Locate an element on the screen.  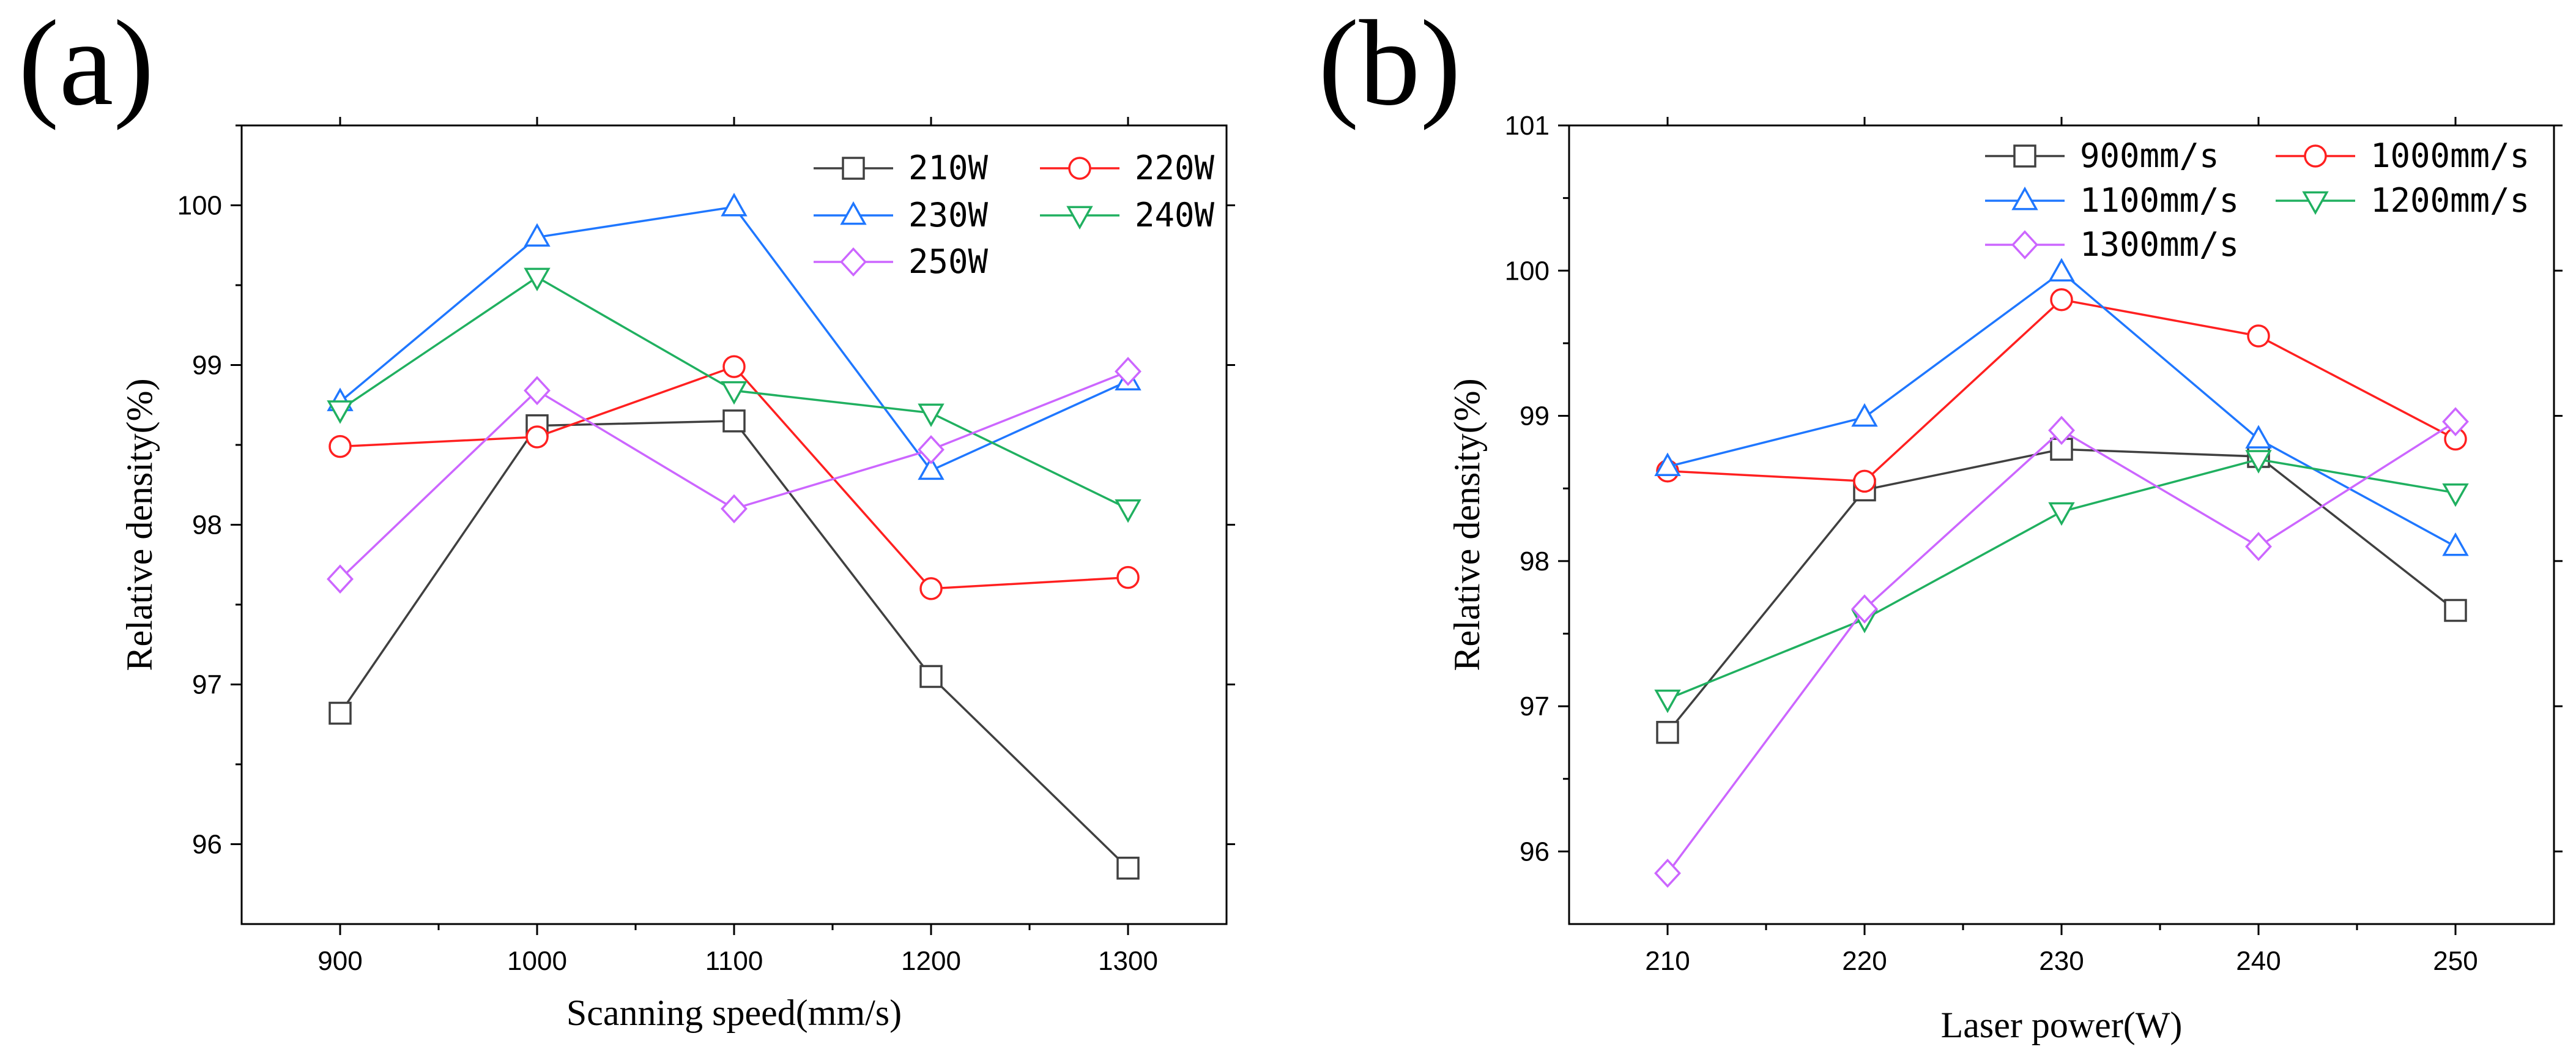
series-210W is located at coordinates (734, 645).